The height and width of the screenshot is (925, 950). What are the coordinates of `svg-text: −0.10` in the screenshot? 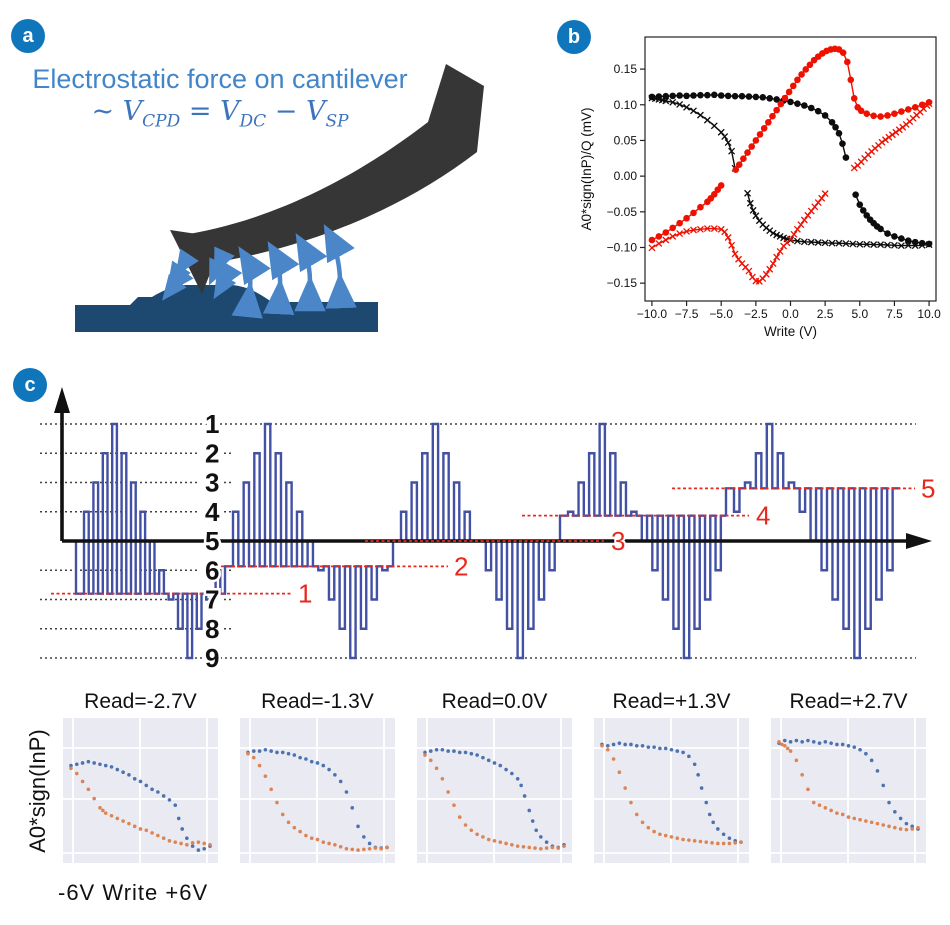 It's located at (622, 247).